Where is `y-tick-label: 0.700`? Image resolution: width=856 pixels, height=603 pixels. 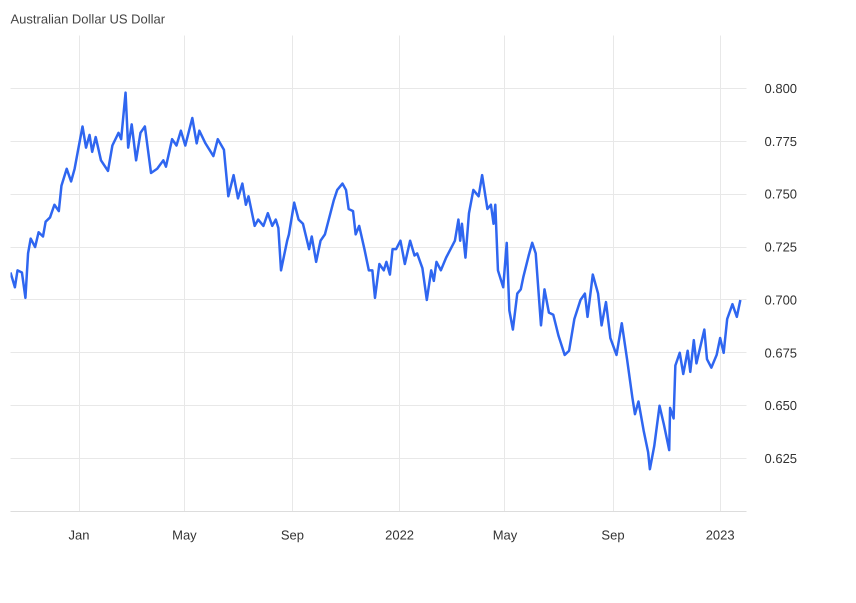 y-tick-label: 0.700 is located at coordinates (781, 300).